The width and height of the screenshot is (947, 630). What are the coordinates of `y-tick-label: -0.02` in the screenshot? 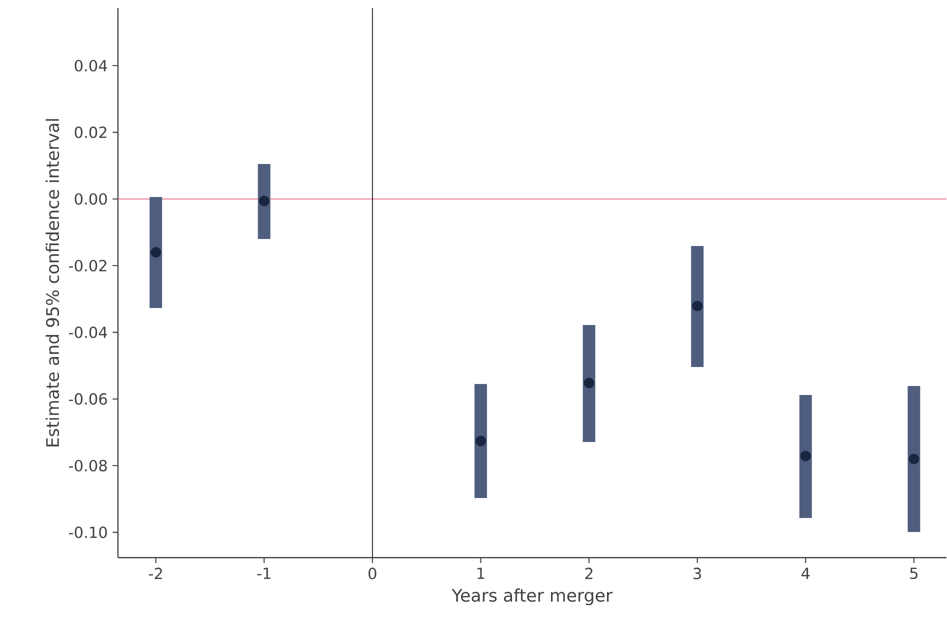 It's located at (87, 266).